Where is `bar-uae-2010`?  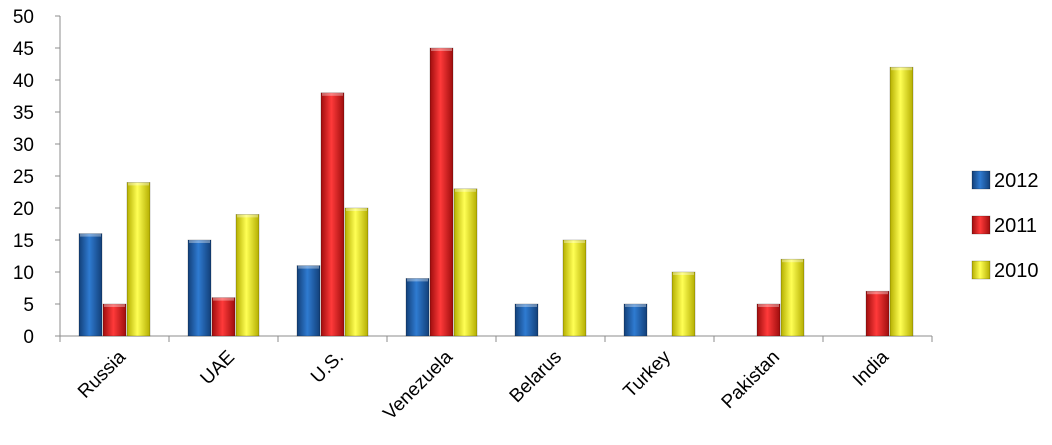
bar-uae-2010 is located at coordinates (247, 275).